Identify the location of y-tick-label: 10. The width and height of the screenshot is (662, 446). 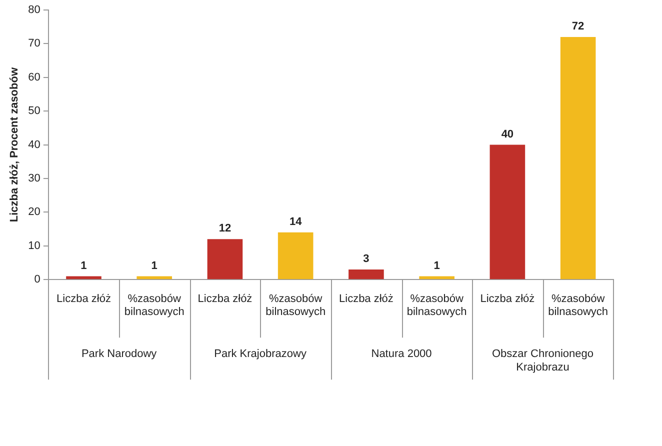
(34, 246).